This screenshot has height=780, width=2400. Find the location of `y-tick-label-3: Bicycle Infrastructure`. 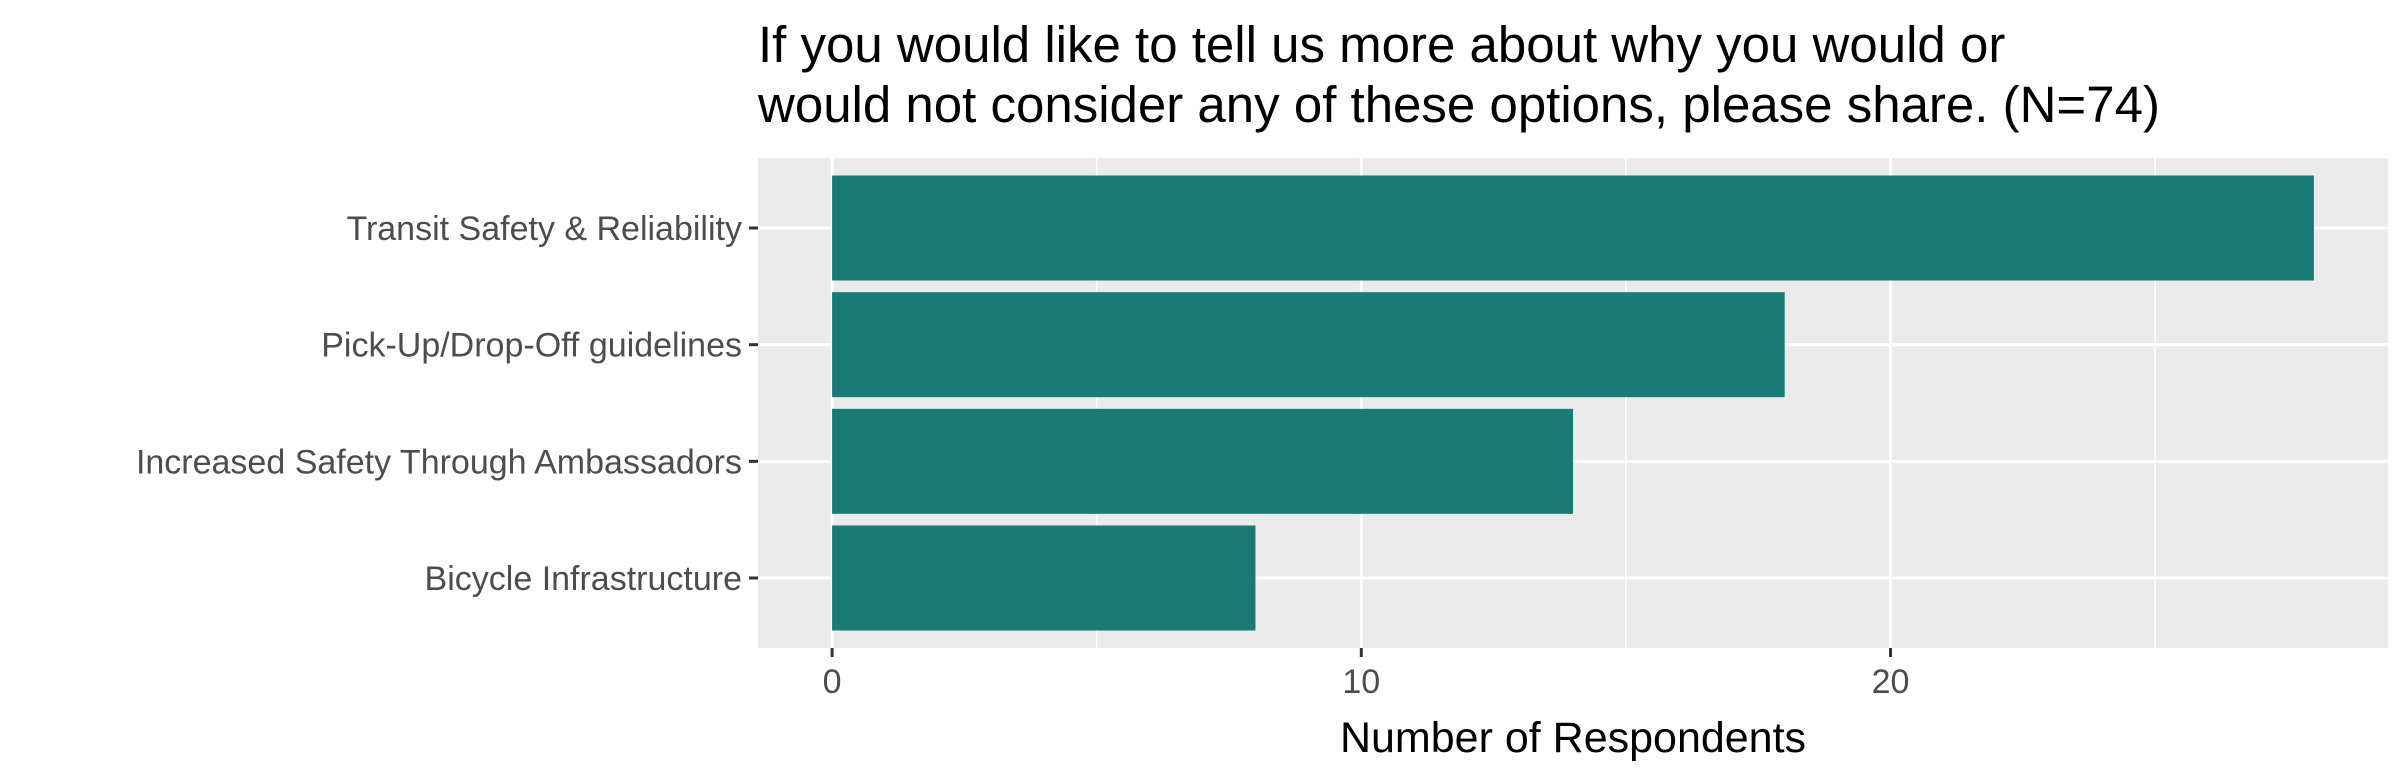

y-tick-label-3: Bicycle Infrastructure is located at coordinates (583, 579).